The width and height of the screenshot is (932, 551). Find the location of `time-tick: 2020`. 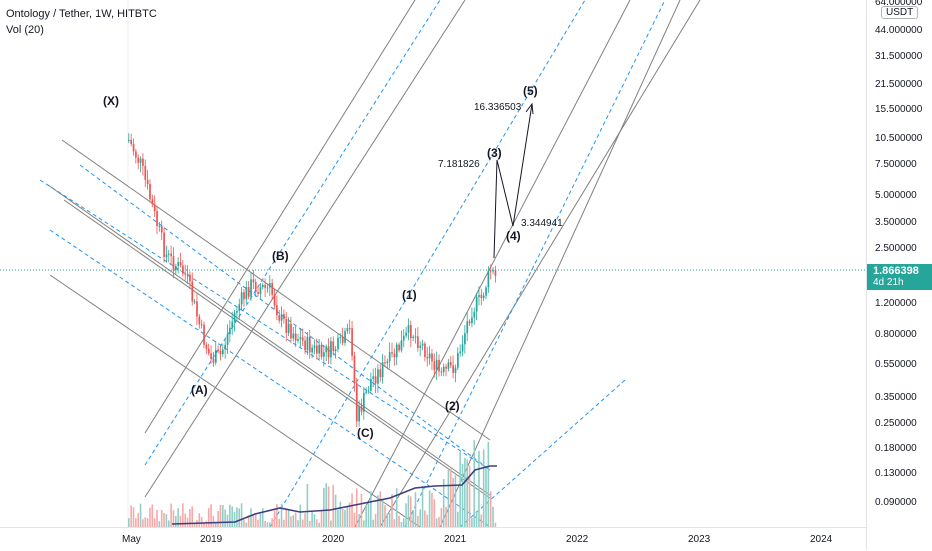

time-tick: 2020 is located at coordinates (333, 539).